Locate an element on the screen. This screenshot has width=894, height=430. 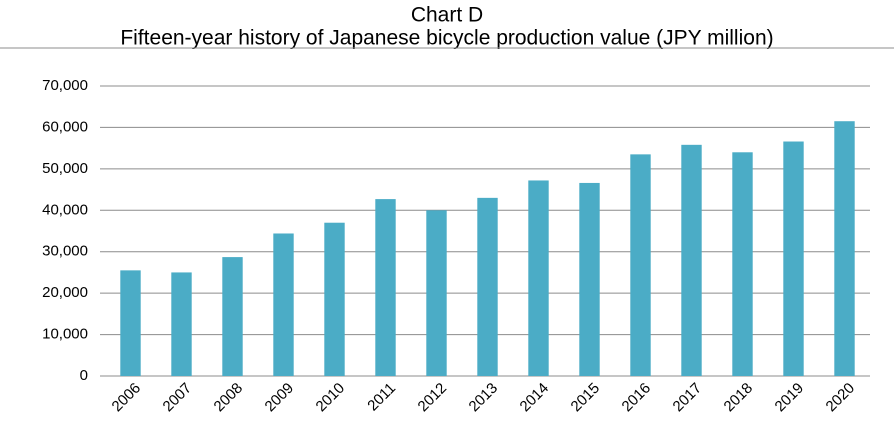
x-tick-label: 2015 is located at coordinates (586, 398).